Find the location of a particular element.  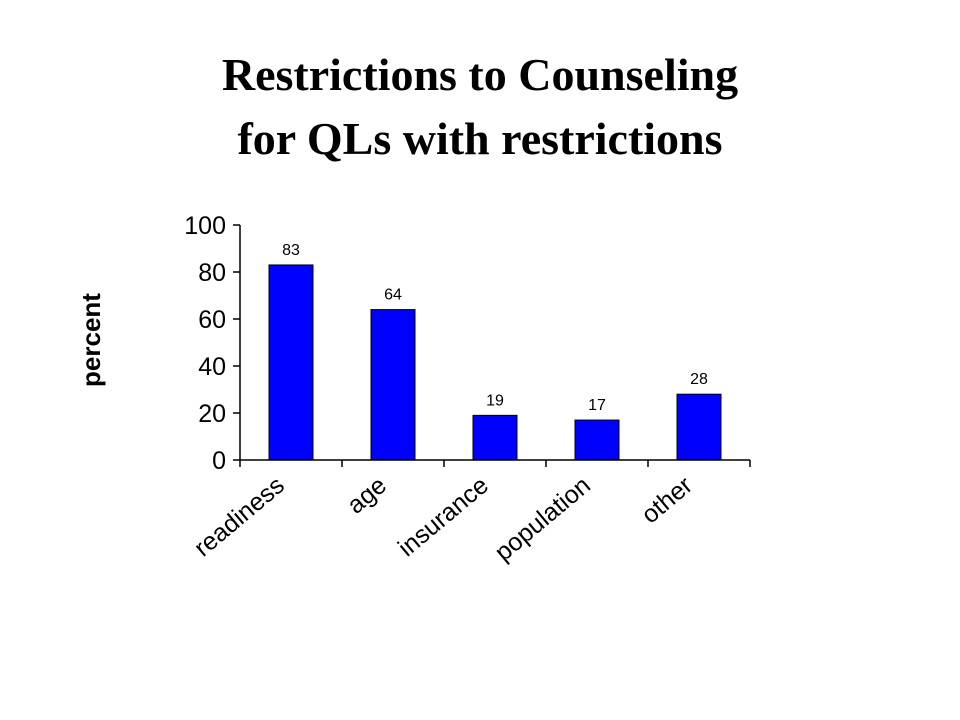

chart-title-line-2: for QLs with restrictions is located at coordinates (480, 138).